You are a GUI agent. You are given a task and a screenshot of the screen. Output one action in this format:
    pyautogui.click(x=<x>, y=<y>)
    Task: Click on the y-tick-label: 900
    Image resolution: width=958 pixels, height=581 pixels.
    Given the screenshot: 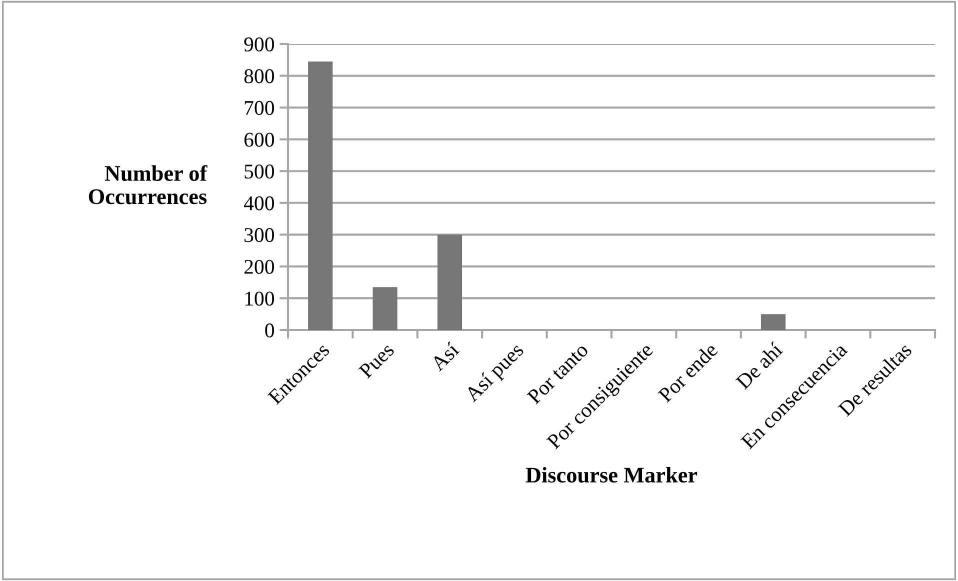 What is the action you would take?
    pyautogui.click(x=259, y=44)
    